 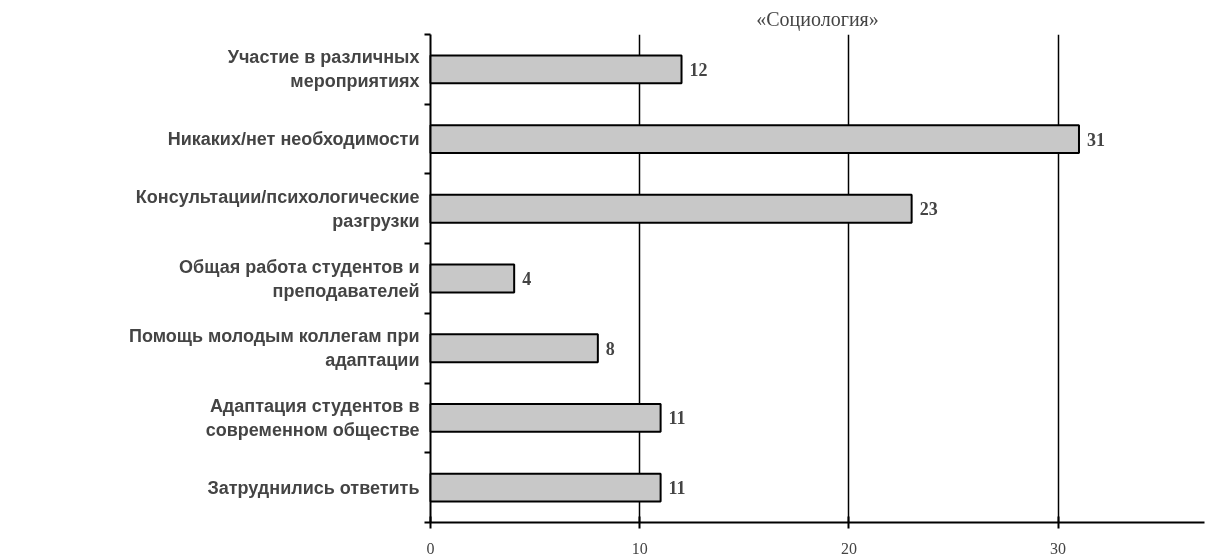 I want to click on y-tick-label: Затруднились ответить, so click(x=313, y=487).